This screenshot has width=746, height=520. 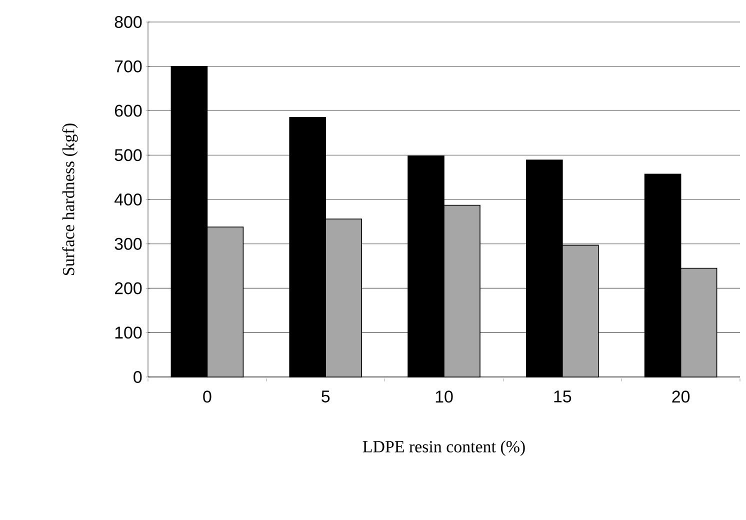 I want to click on x-tick-label: 10, so click(x=444, y=396).